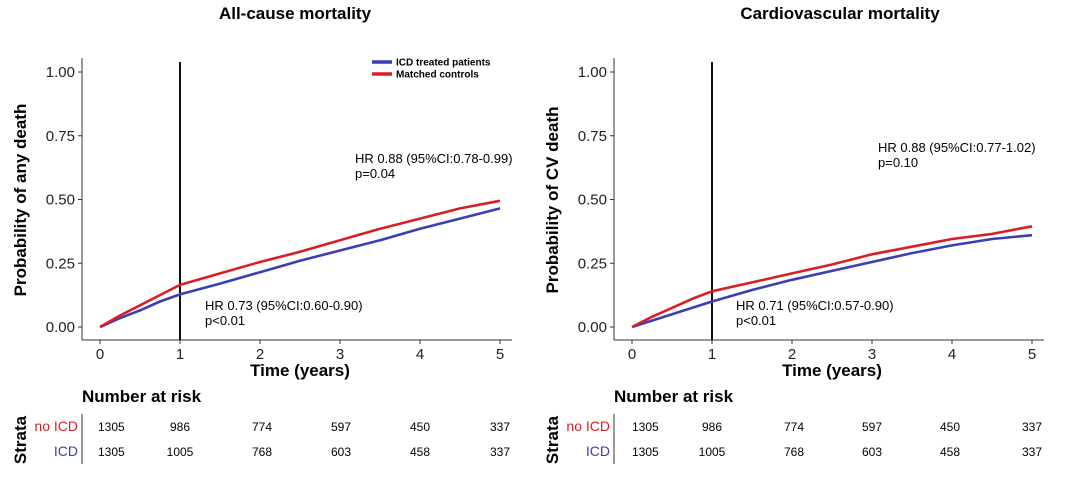  Describe the element at coordinates (284, 305) in the screenshot. I see `hr-annotation: HR 0.73 (95%CI:0.60-0.90)` at that location.